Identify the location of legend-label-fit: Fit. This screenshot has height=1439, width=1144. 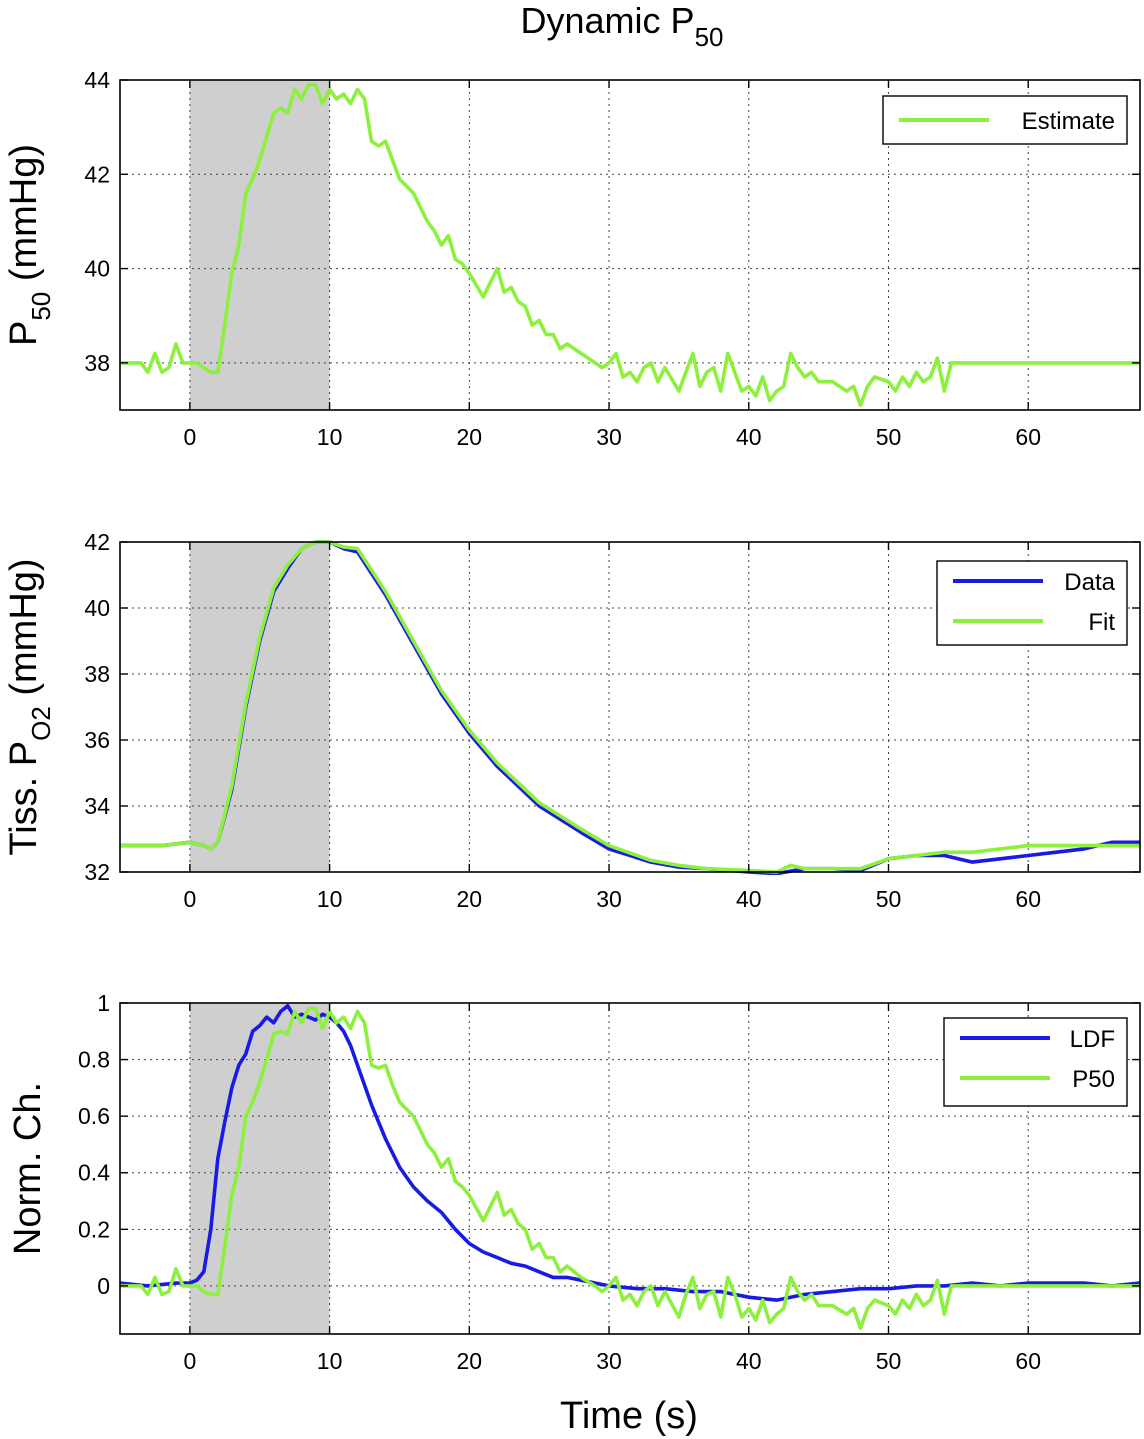
(1101, 622).